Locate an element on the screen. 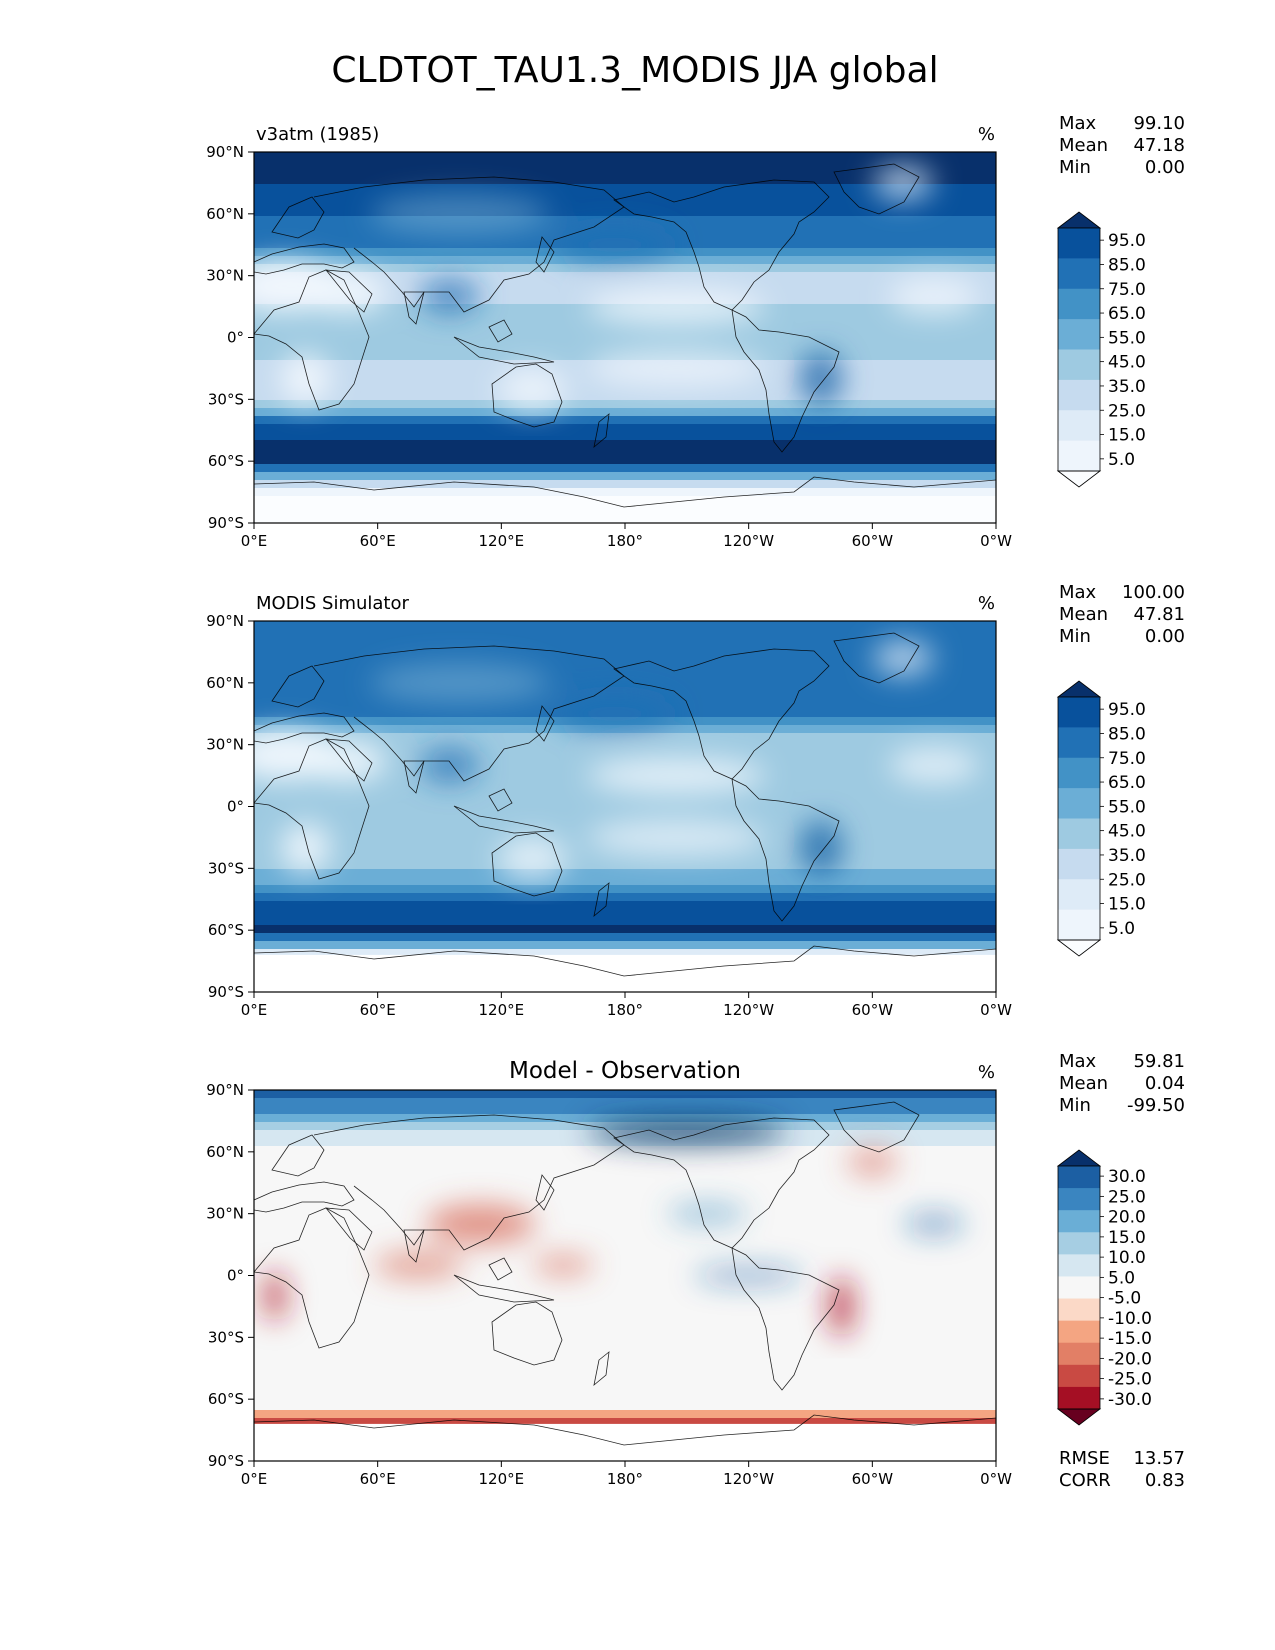 Image resolution: width=1275 pixels, height=1650 pixels. stat-label: Min is located at coordinates (1075, 1105).